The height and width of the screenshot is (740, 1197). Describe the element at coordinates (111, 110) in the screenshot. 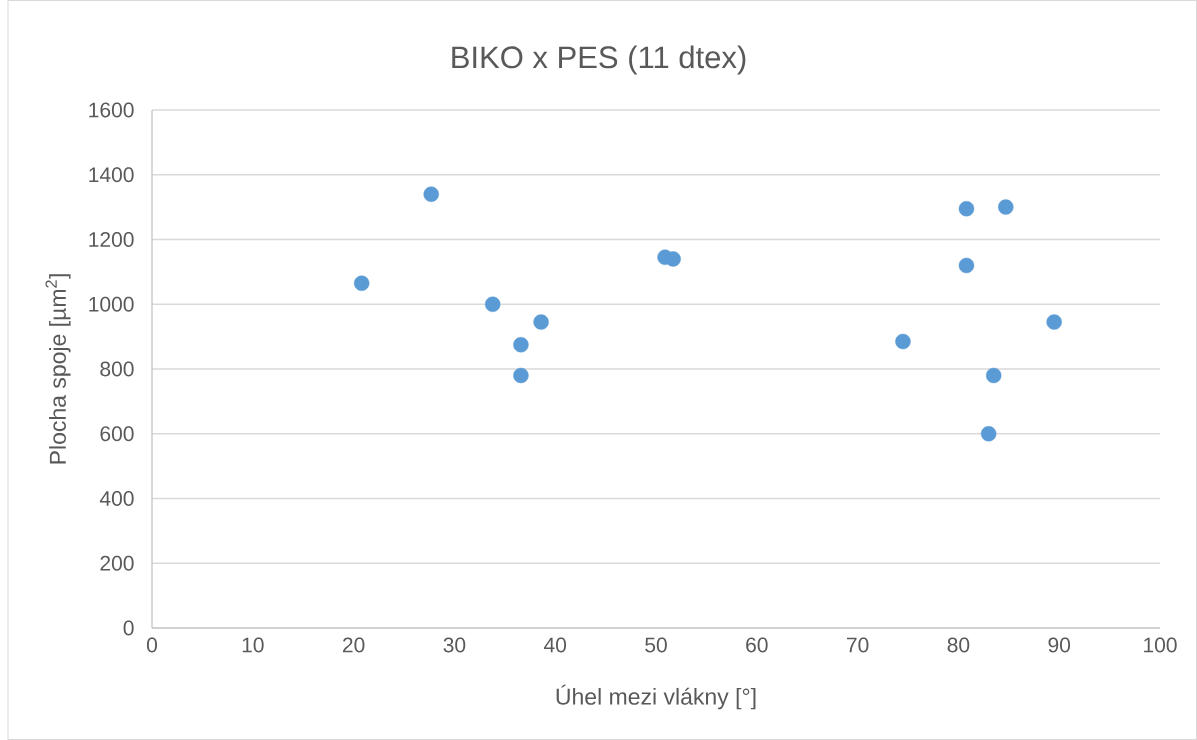

I see `y-tick-label: 1600` at that location.